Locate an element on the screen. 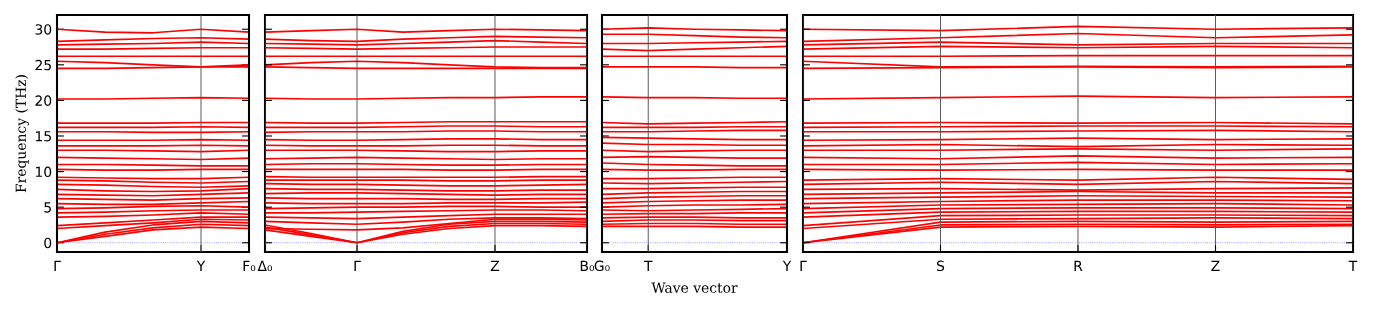  x-tick-label: R is located at coordinates (1078, 265).